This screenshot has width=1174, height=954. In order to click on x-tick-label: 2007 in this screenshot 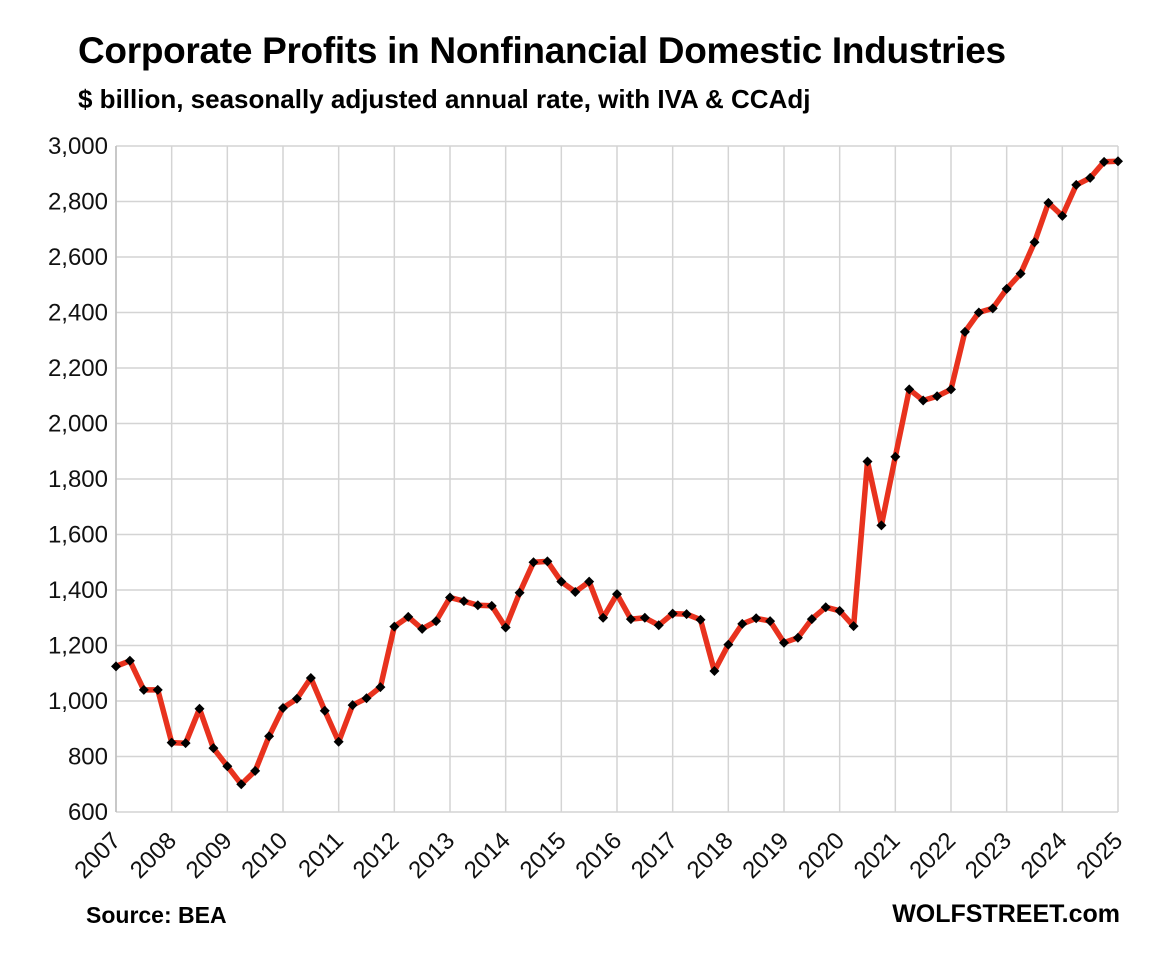, I will do `click(97, 855)`.